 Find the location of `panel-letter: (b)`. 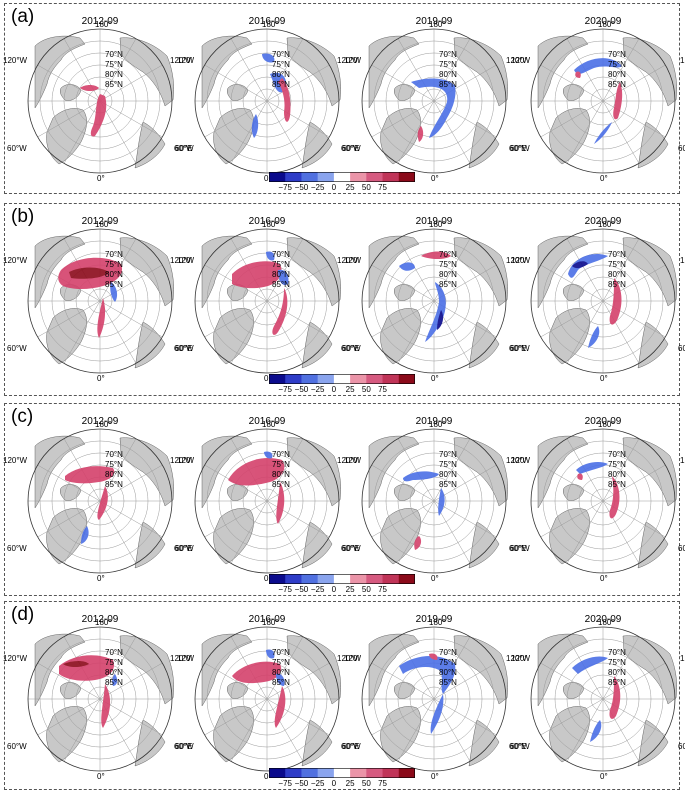

panel-letter: (b) is located at coordinates (23, 216).